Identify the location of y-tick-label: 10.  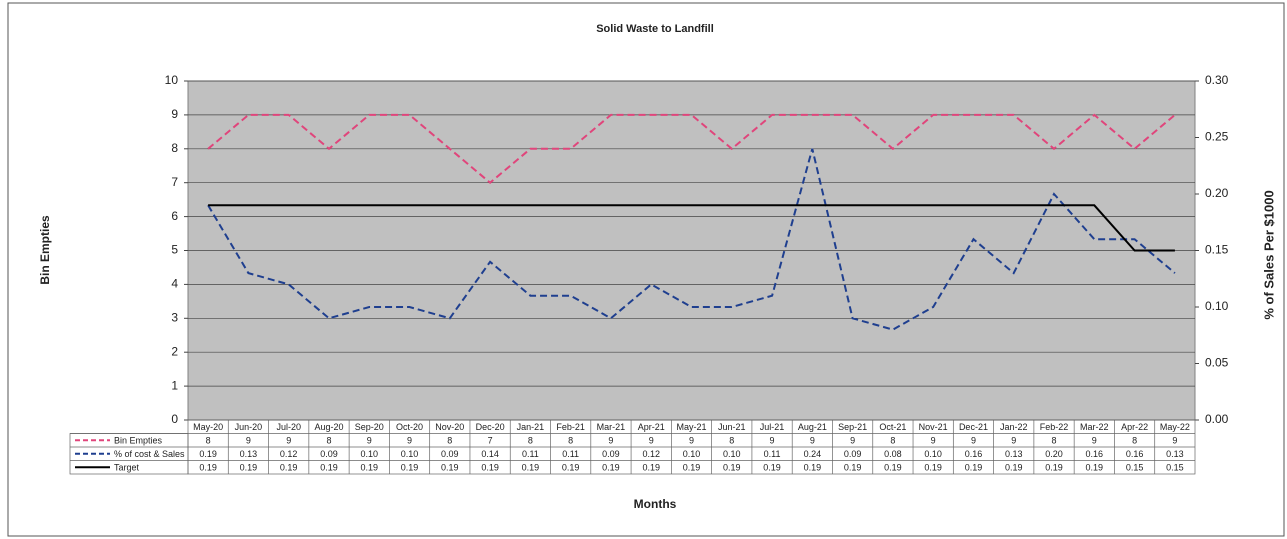
(172, 80).